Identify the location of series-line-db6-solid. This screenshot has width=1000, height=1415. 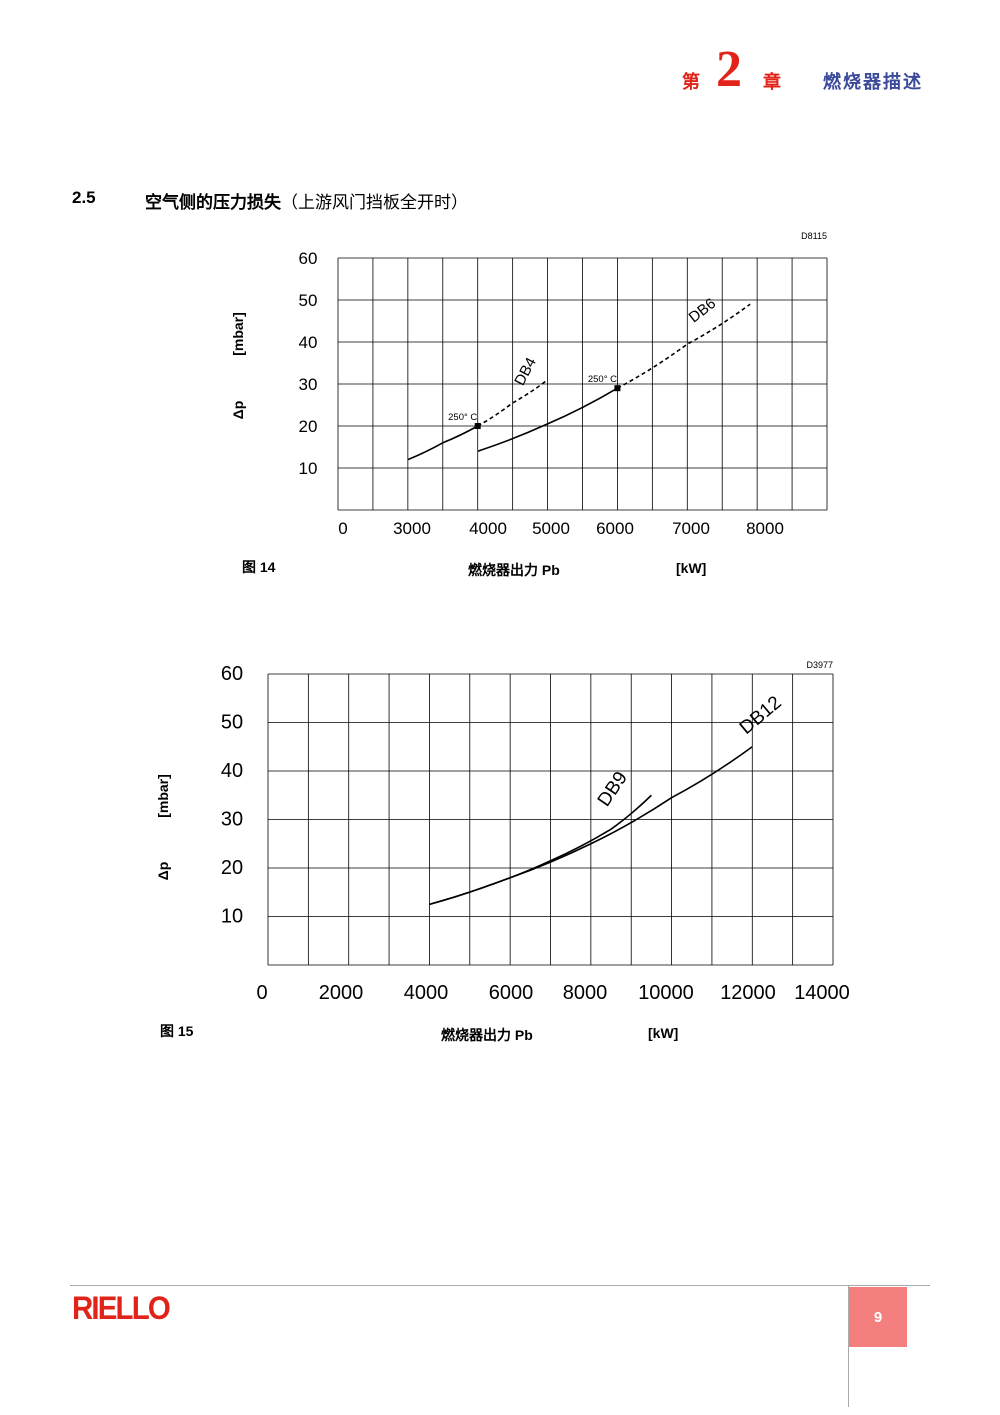
(547, 419).